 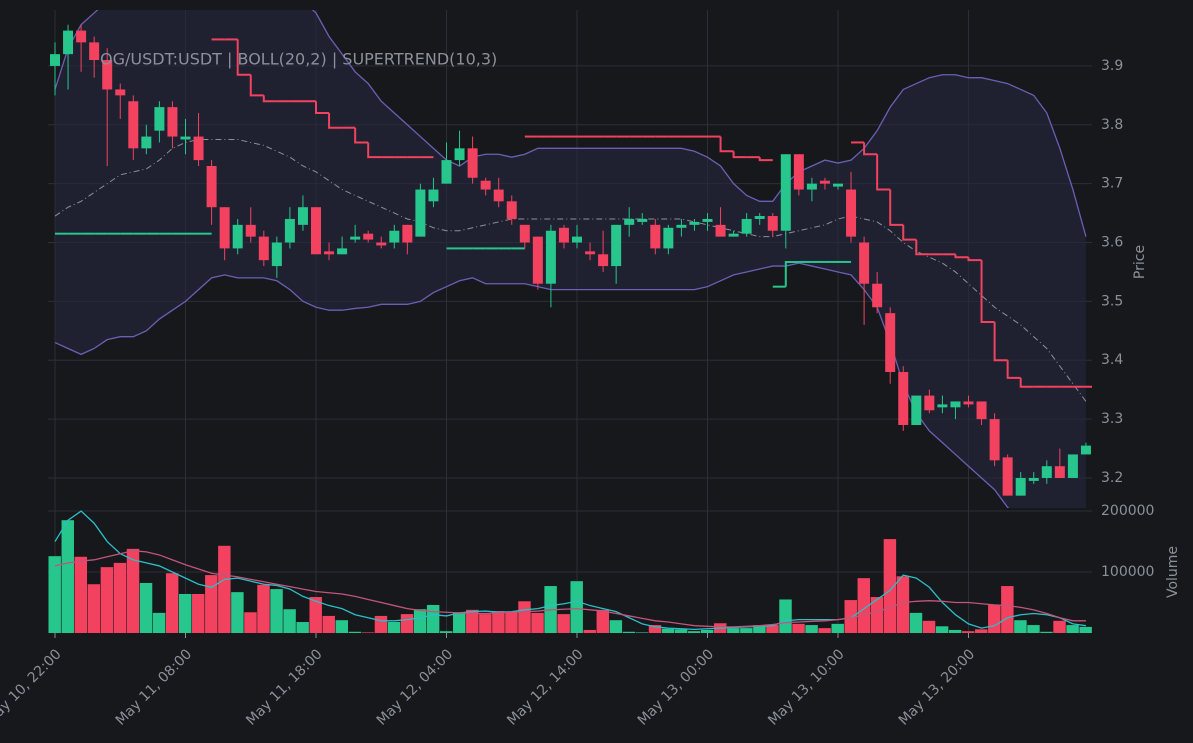 I want to click on y-tick-label: 3.8, so click(x=1112, y=125).